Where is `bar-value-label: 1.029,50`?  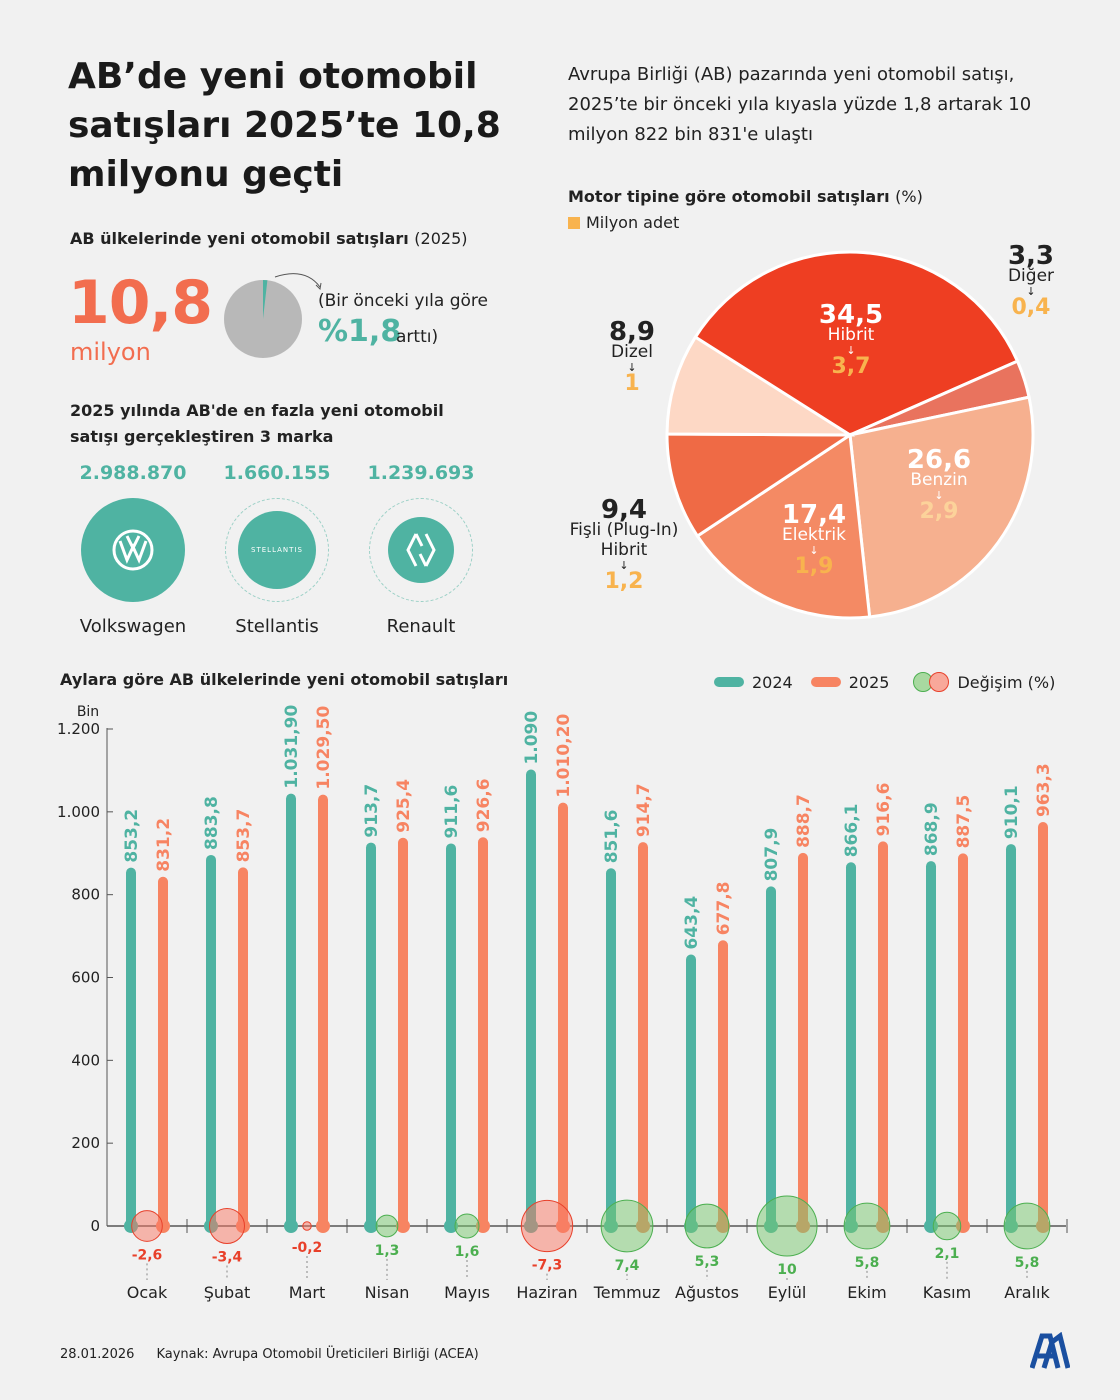 bar-value-label: 1.029,50 is located at coordinates (324, 748).